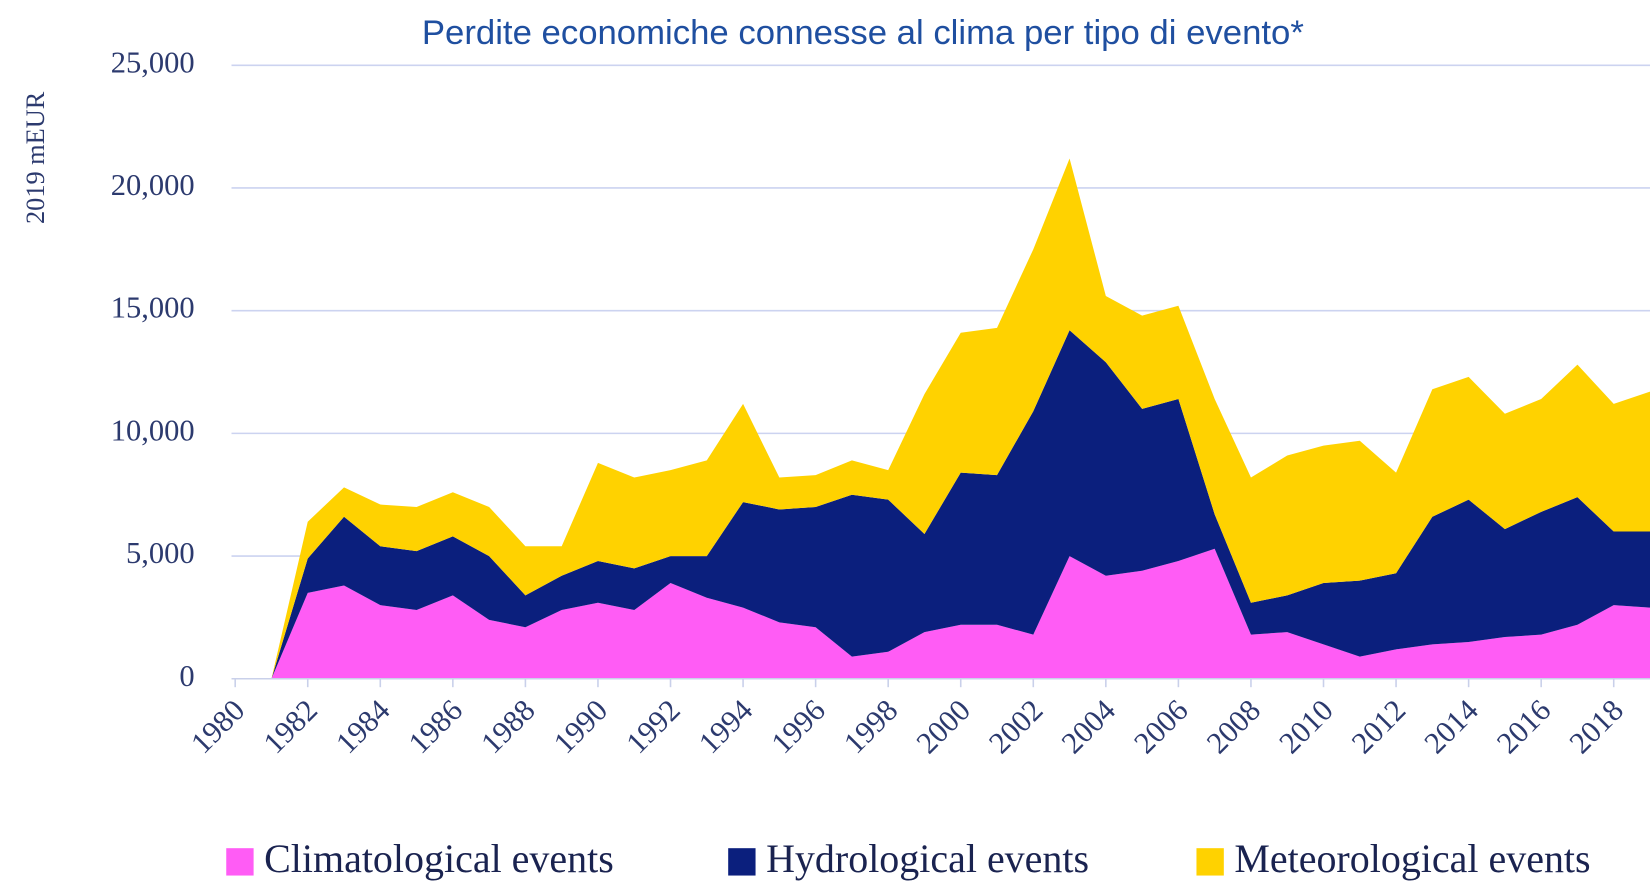 The image size is (1650, 884). I want to click on y-axis-label: 2019 mEUR, so click(35, 157).